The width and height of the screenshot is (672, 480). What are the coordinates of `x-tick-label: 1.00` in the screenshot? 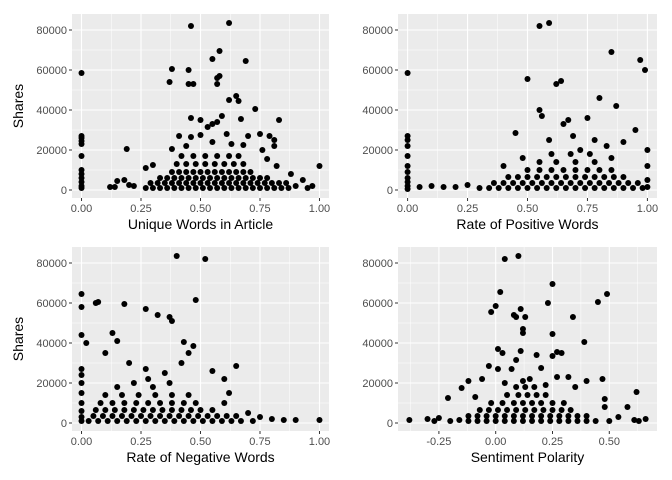 It's located at (647, 209).